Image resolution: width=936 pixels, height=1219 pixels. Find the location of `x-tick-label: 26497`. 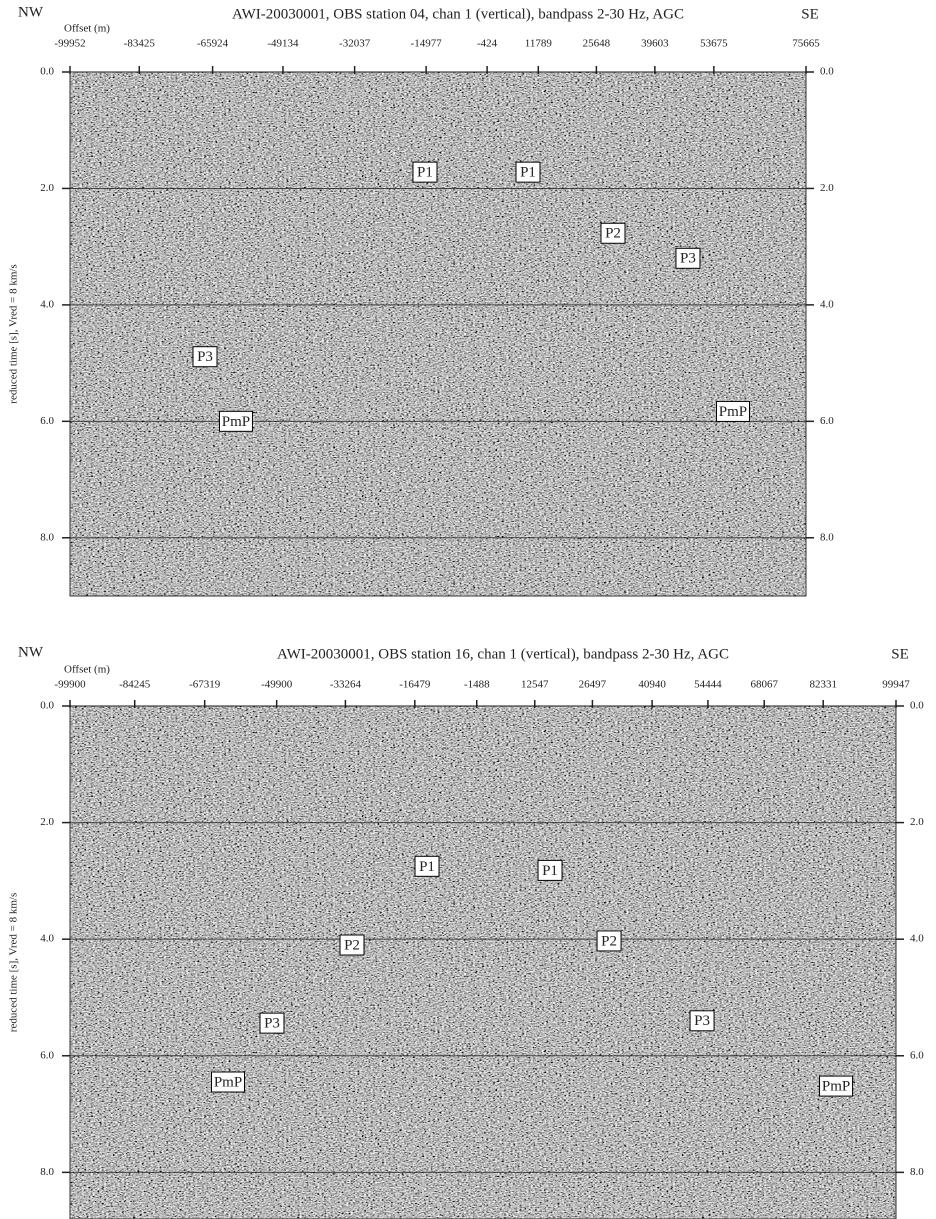

x-tick-label: 26497 is located at coordinates (593, 685).